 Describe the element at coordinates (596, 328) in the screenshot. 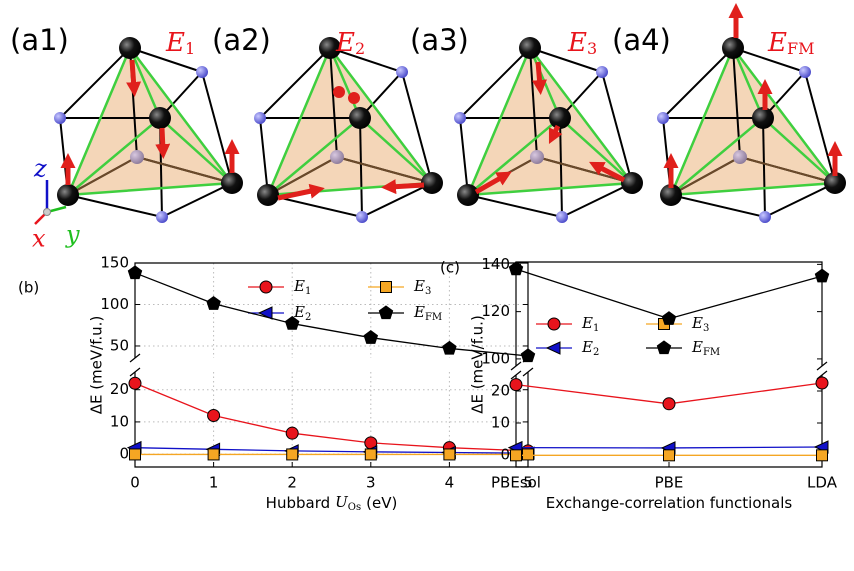

I see `legend-sub: 1` at that location.